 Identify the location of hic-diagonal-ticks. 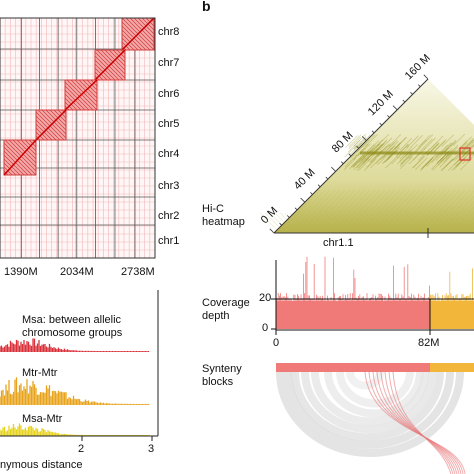
(349, 154).